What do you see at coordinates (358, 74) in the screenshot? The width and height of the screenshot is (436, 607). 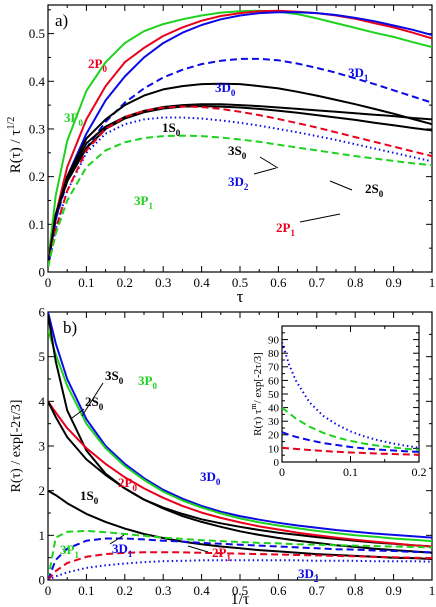 I see `label-a-3d1: 3D1` at bounding box center [358, 74].